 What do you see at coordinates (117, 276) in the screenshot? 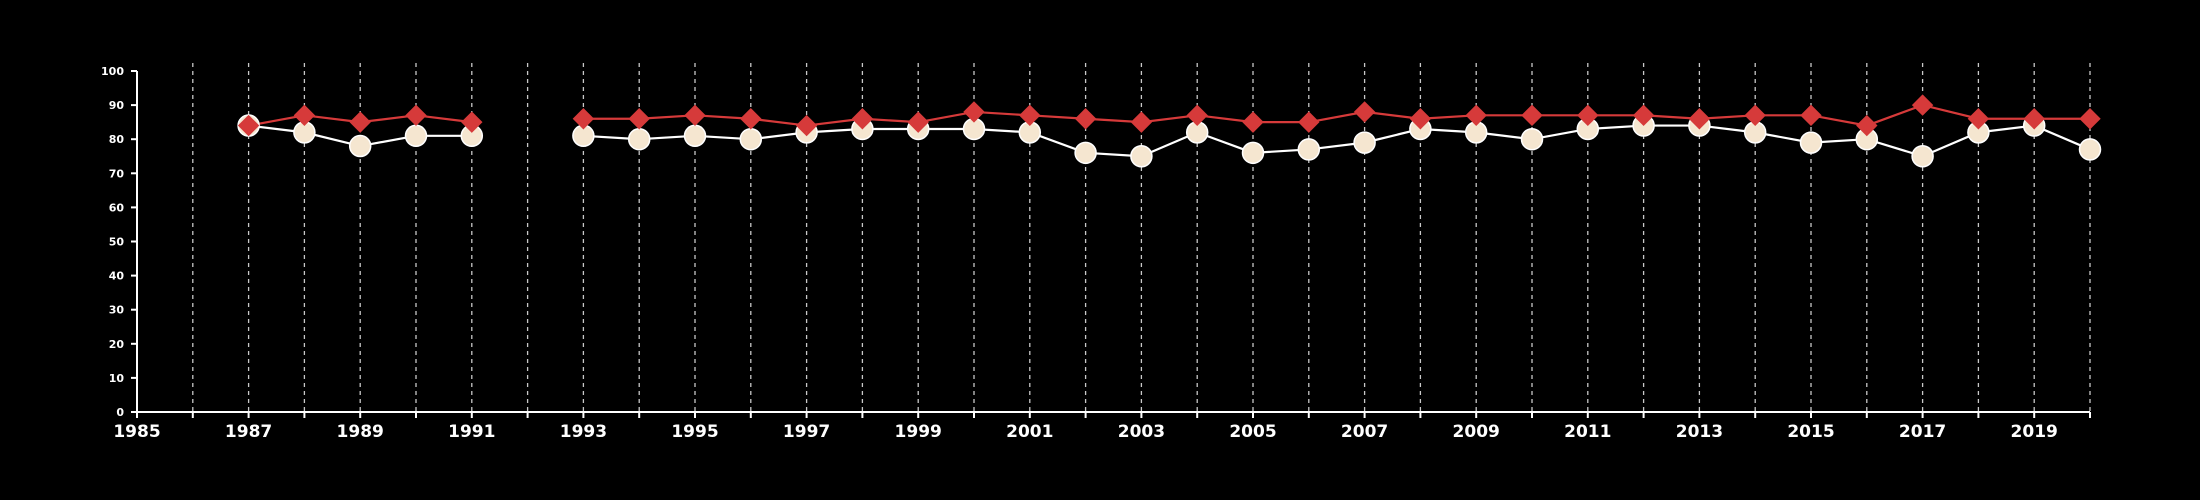
I see `y-tick-label: 40` at bounding box center [117, 276].